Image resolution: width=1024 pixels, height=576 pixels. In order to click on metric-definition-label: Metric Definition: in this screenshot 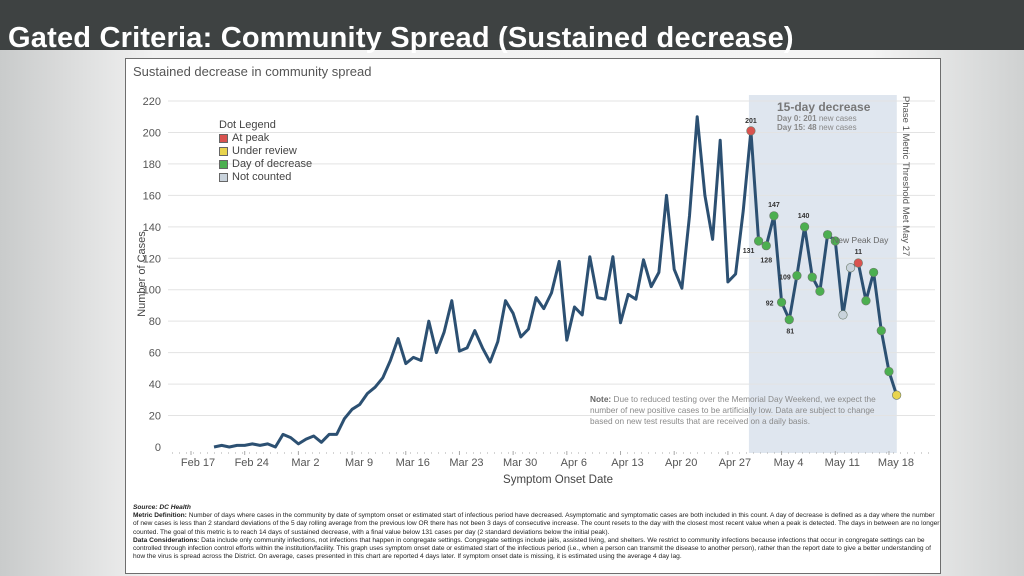, I will do `click(160, 516)`.